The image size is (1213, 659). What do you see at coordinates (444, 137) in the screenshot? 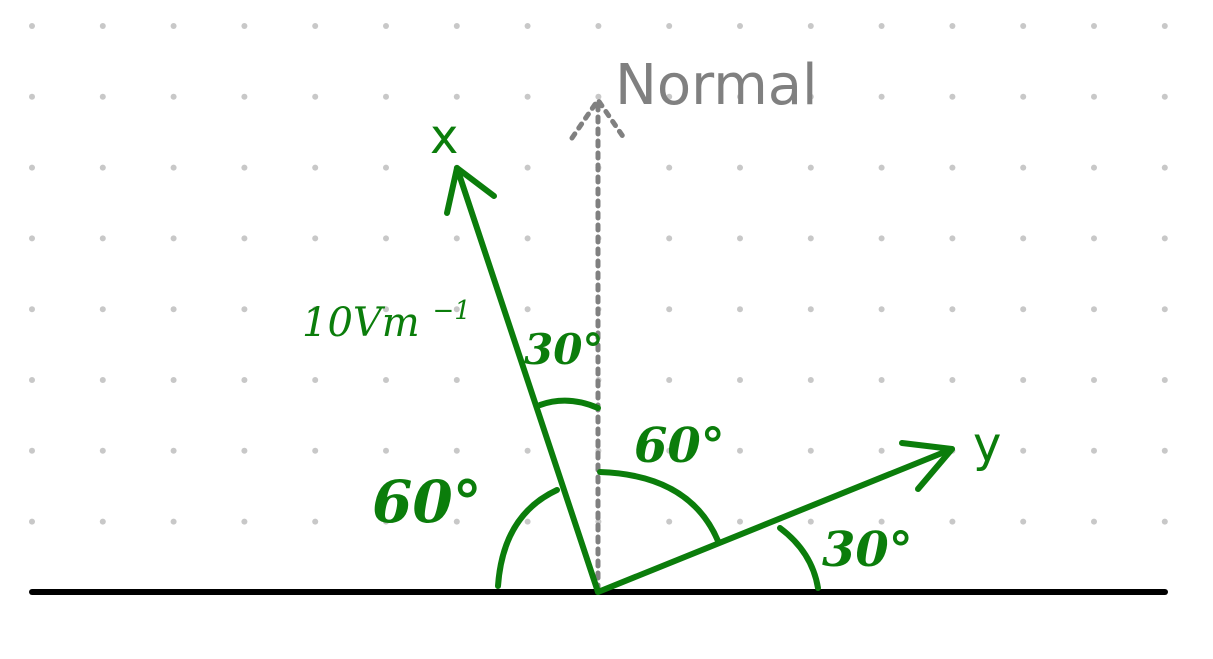
I see `x-axis-label: x` at bounding box center [444, 137].